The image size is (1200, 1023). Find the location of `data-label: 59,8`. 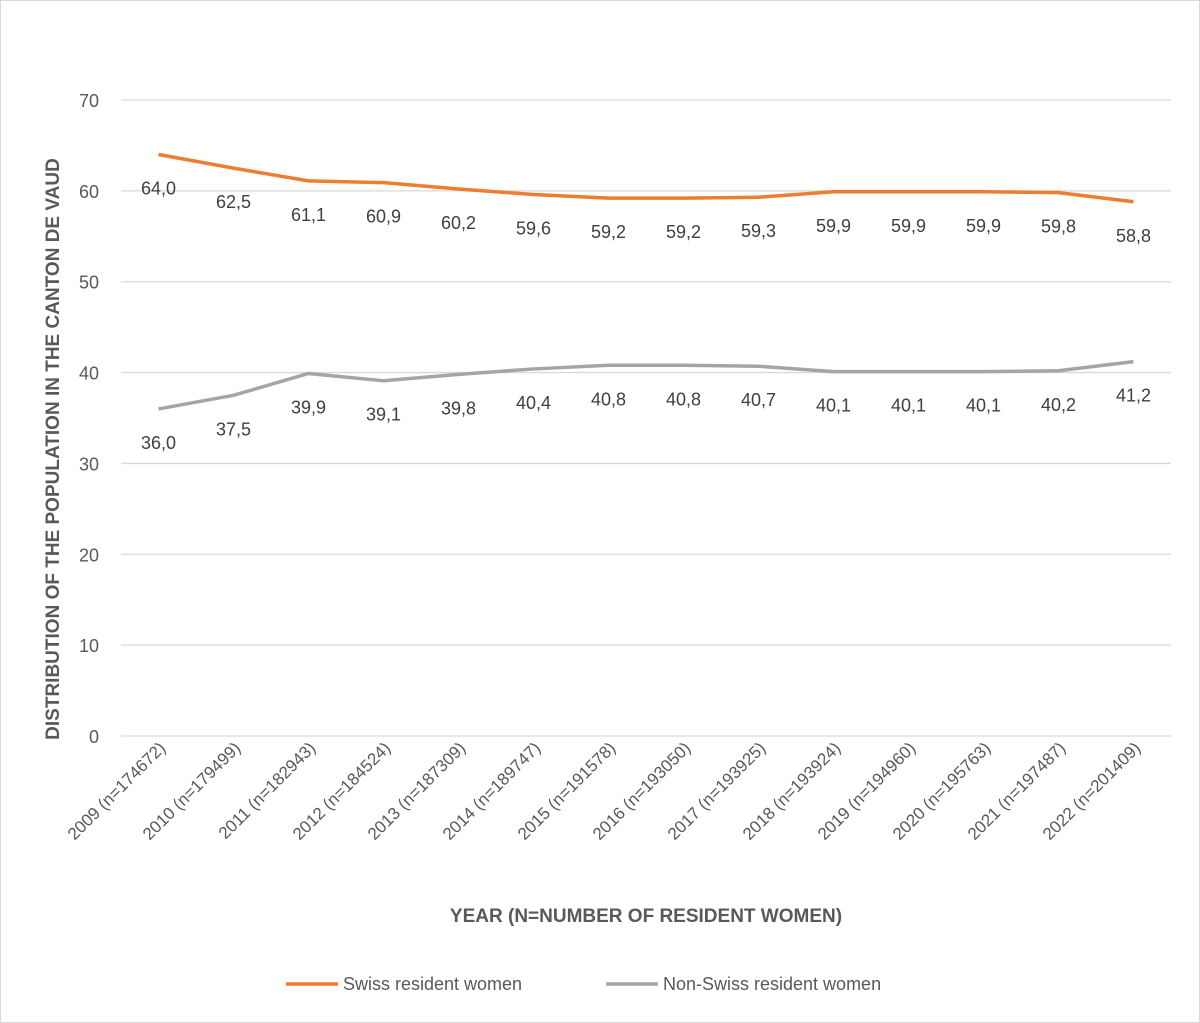

data-label: 59,8 is located at coordinates (1058, 227).